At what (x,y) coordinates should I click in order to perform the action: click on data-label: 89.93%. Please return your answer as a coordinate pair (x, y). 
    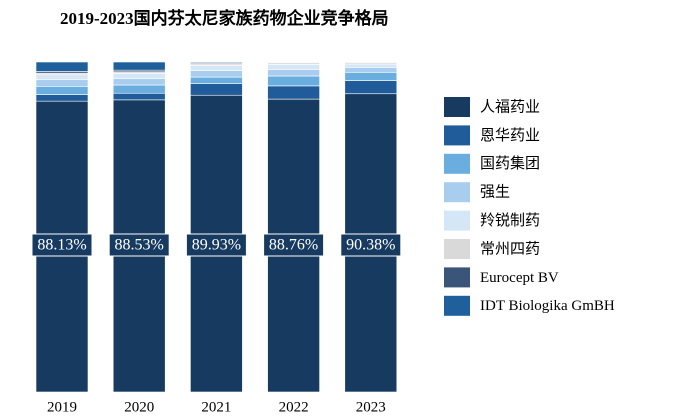
    Looking at the image, I should click on (216, 245).